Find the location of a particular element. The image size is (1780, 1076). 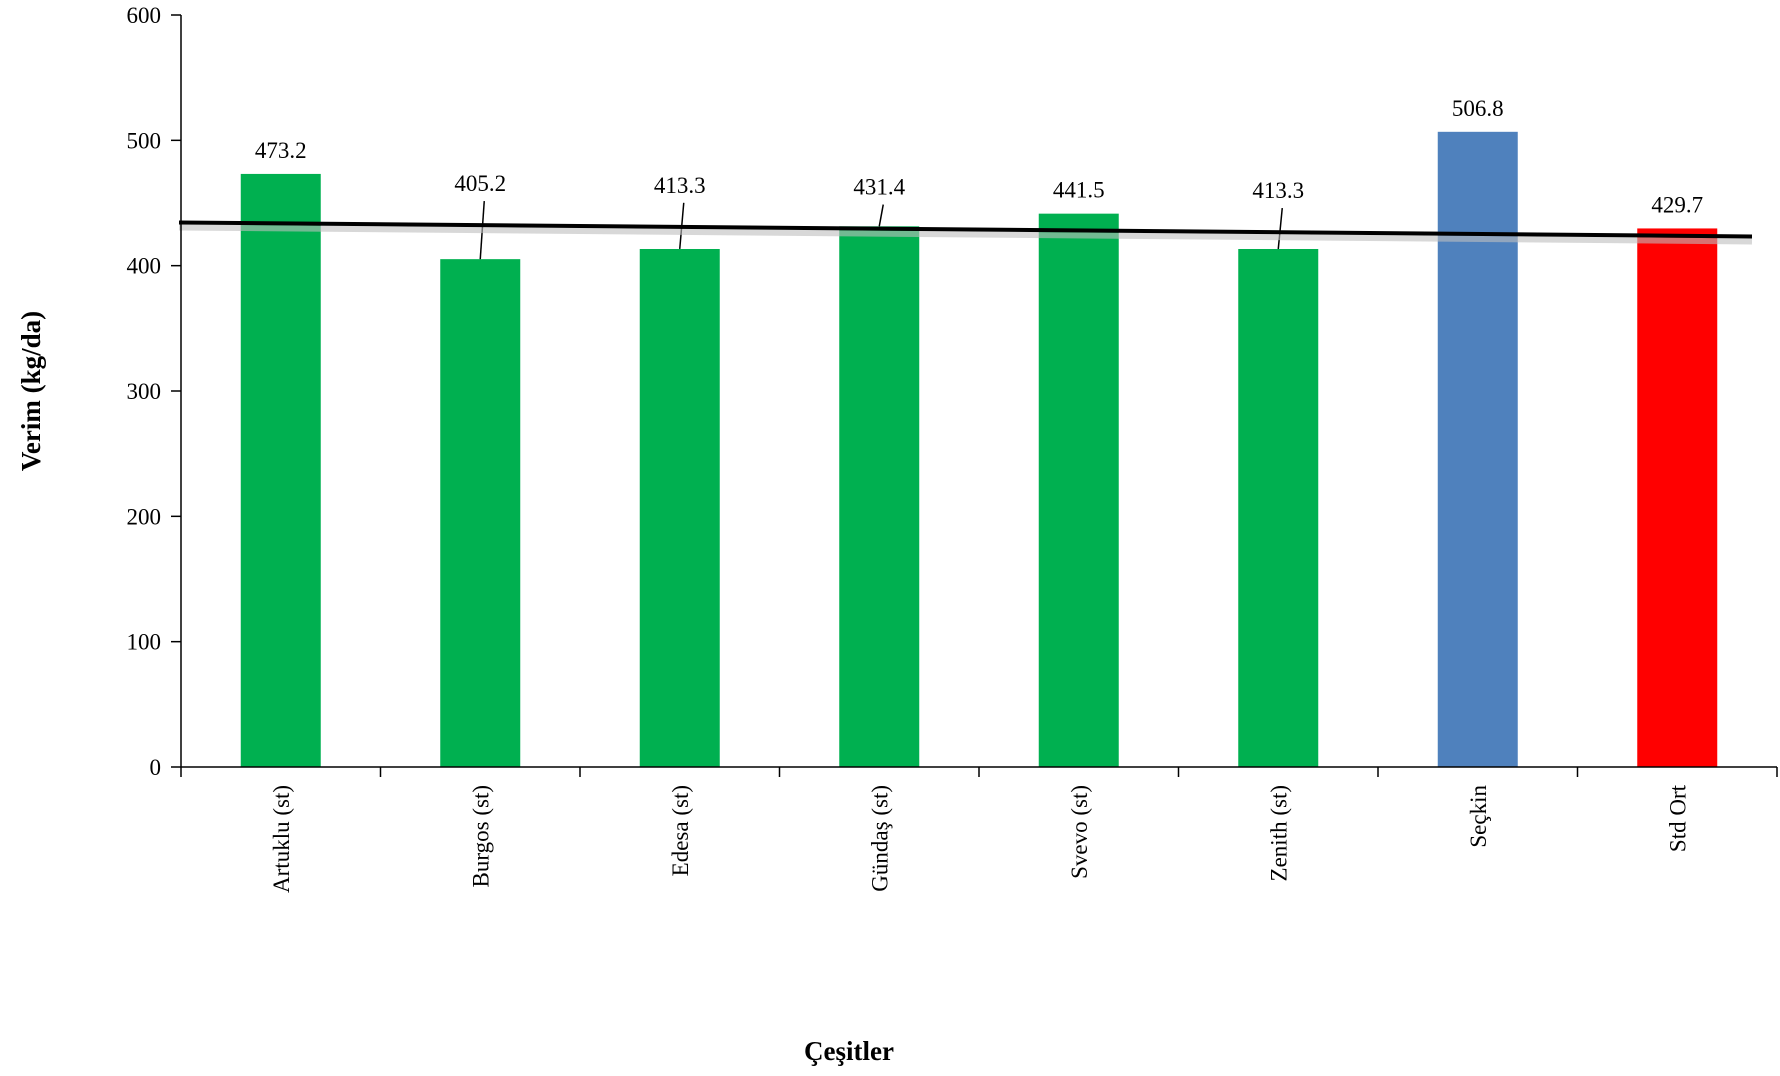

y-tick-label: 300 is located at coordinates (144, 391).